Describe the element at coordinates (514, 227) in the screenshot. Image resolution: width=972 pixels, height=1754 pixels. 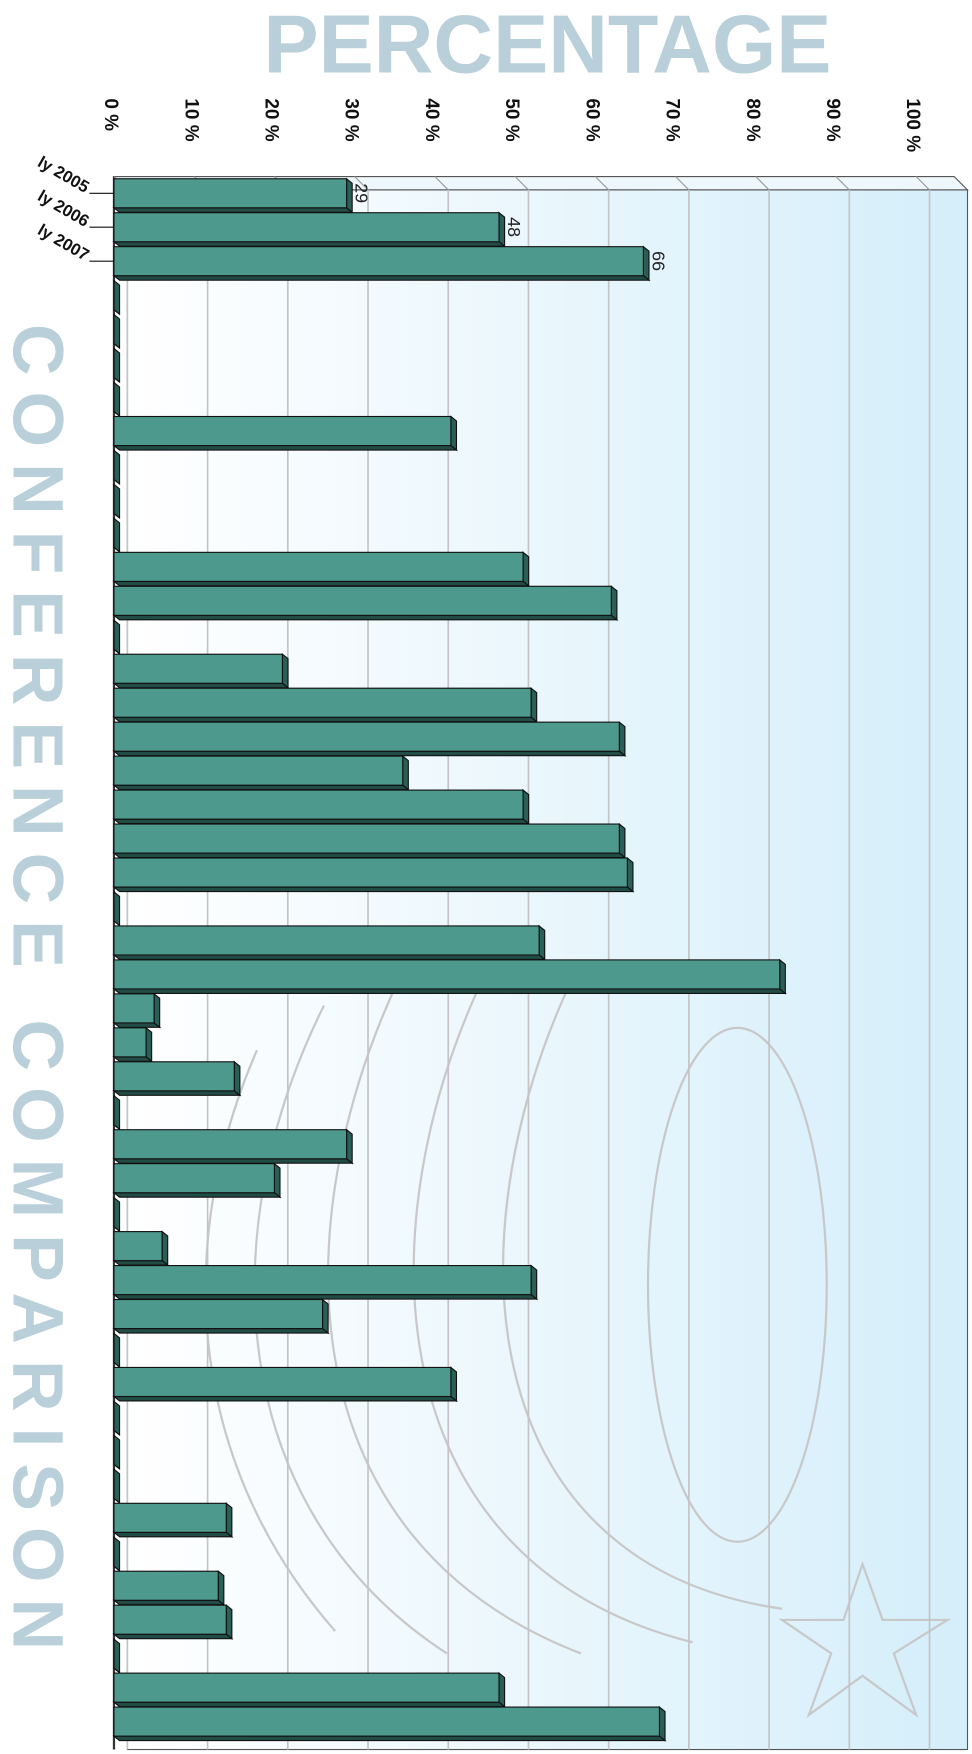
I see `data-label: 48` at that location.